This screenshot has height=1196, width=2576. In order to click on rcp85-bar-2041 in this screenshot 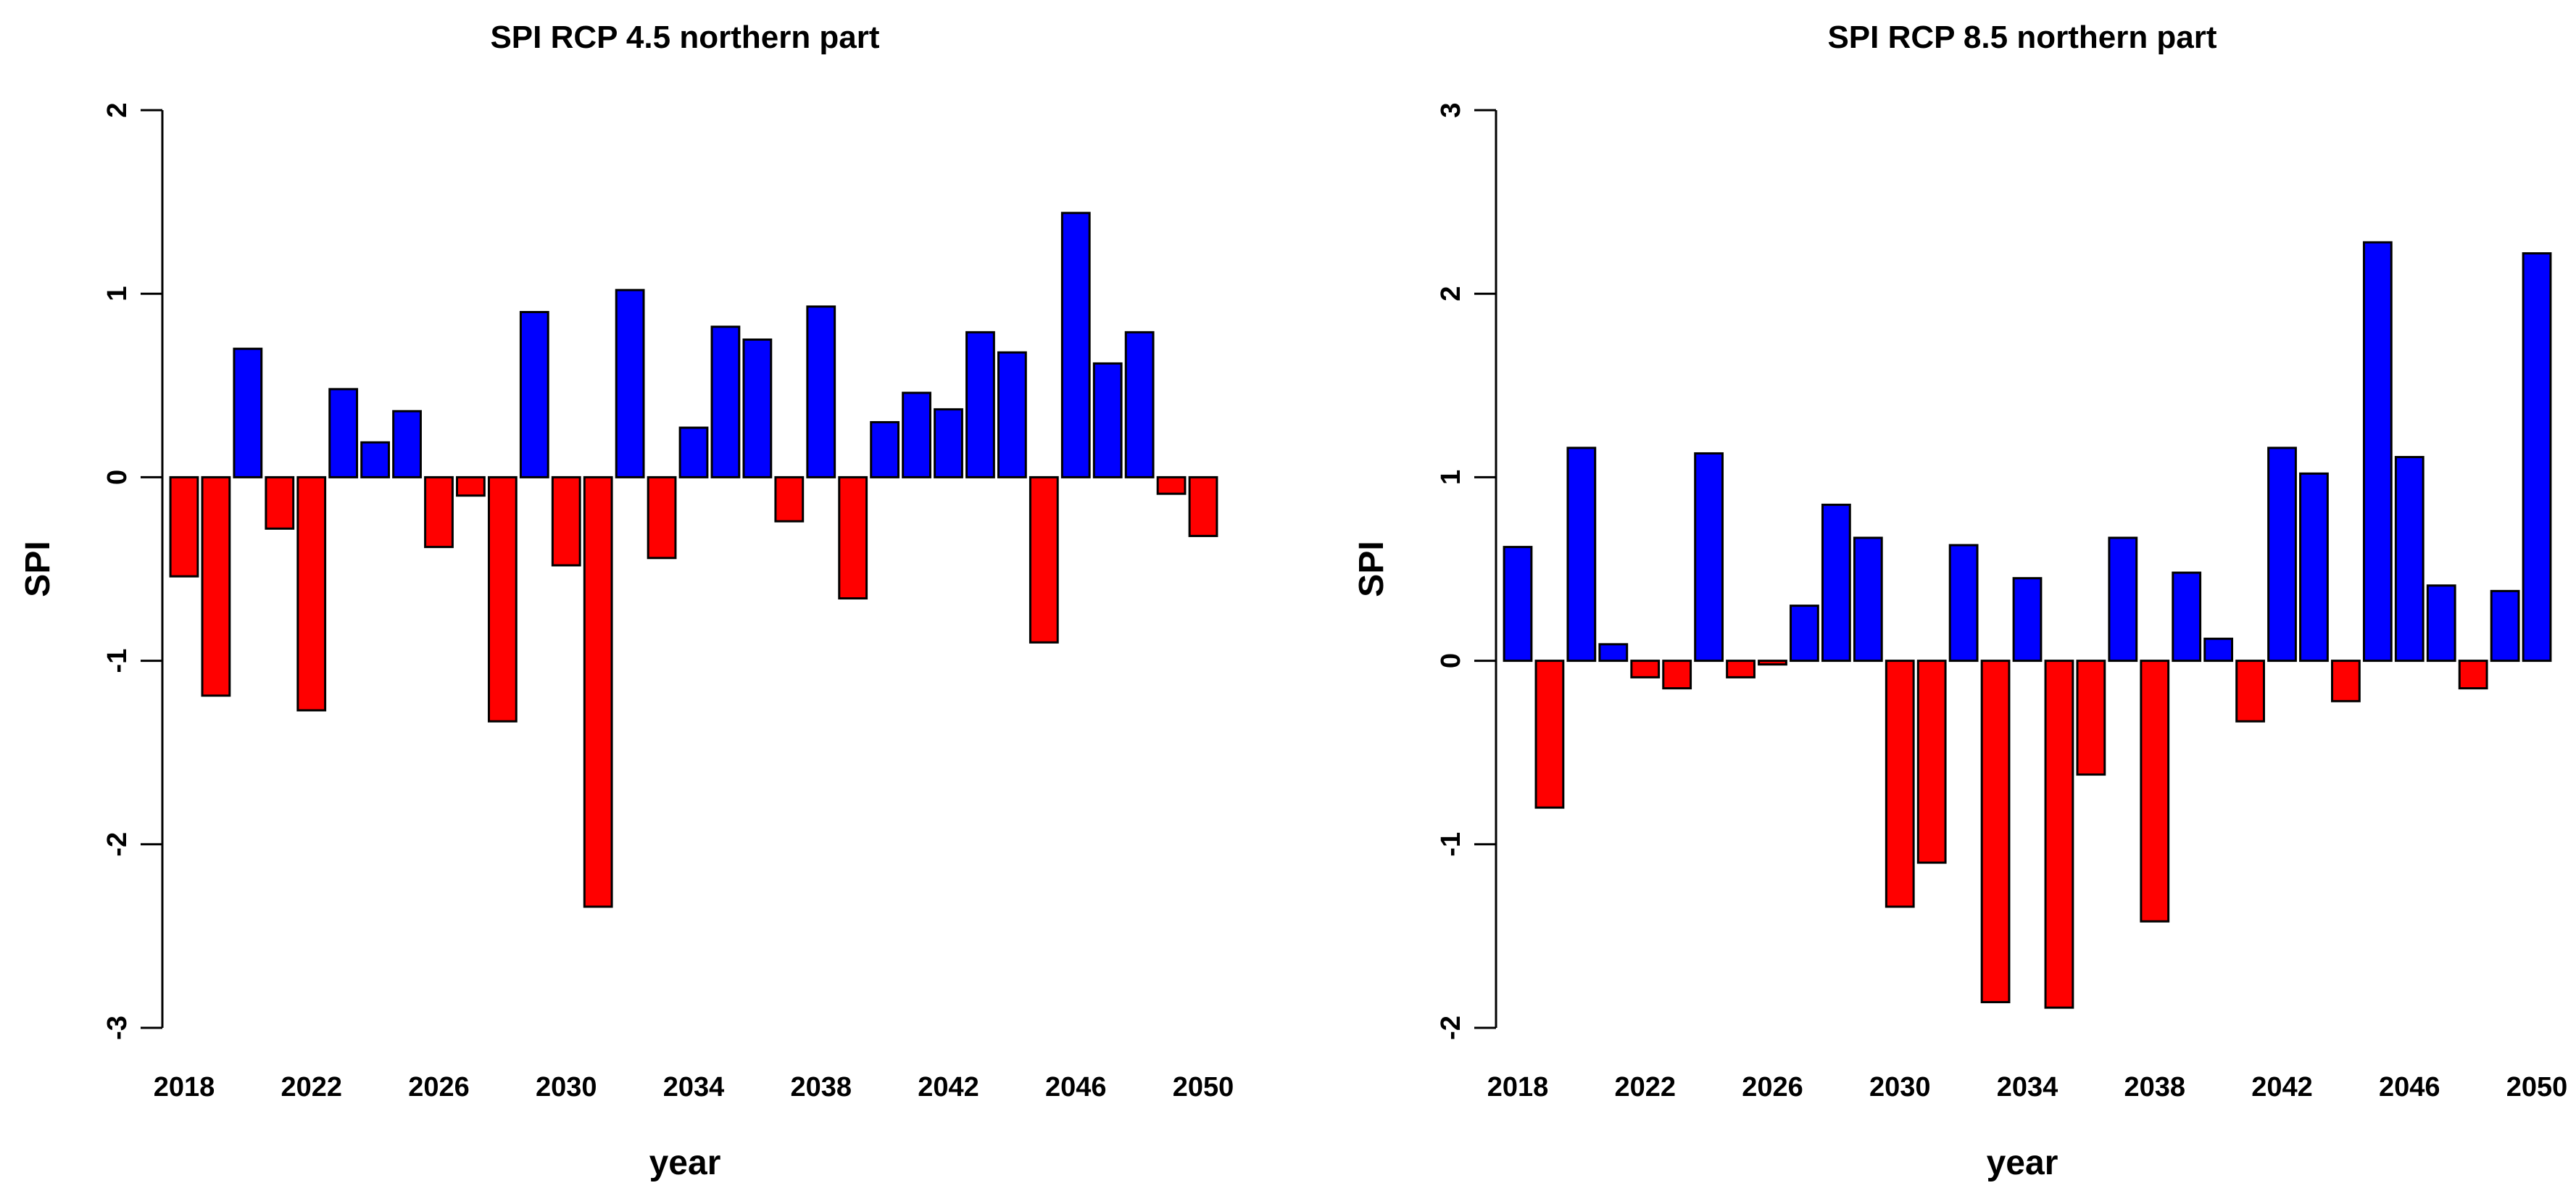, I will do `click(2250, 691)`.